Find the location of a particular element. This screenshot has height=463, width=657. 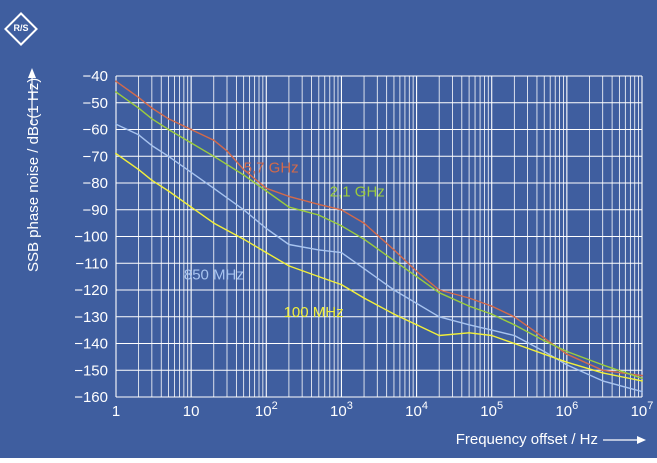

y-tick-label: −100 is located at coordinates (91, 237).